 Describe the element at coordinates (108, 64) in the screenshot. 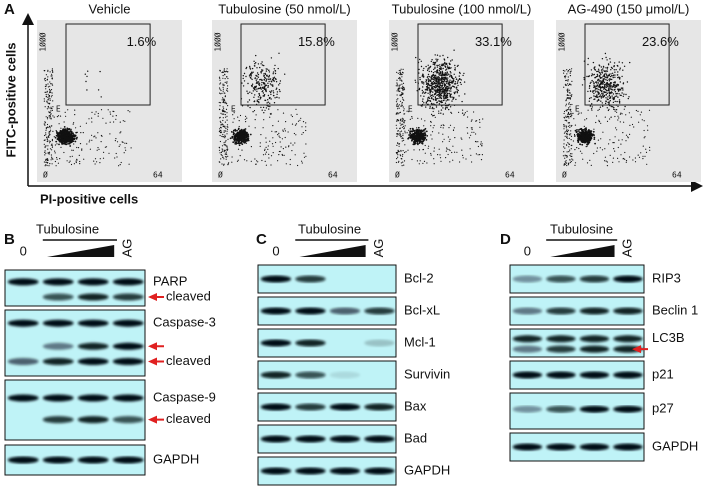

I see `gate` at that location.